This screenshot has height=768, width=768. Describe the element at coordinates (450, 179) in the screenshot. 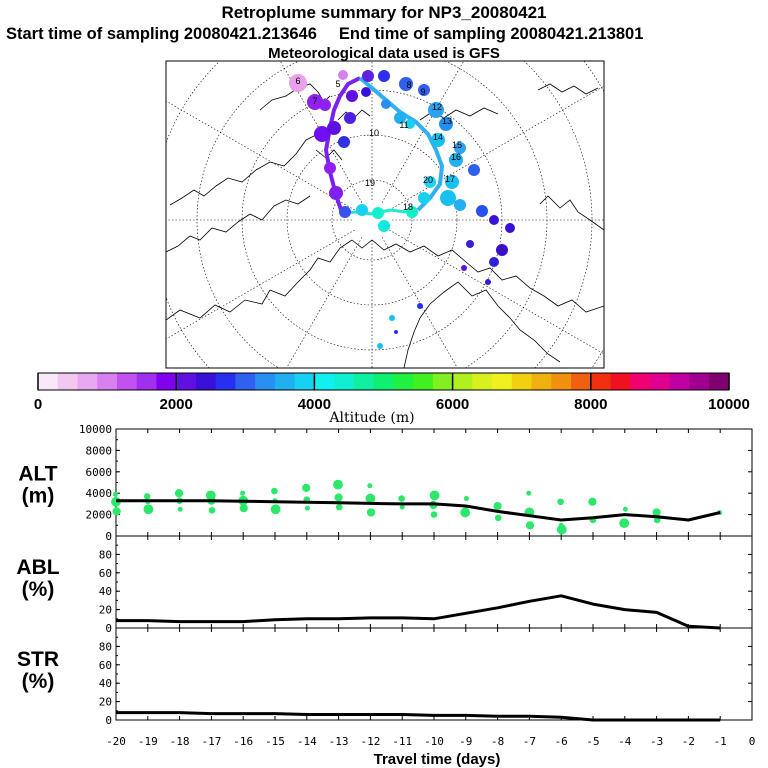

I see `trajectory-label: 17` at that location.